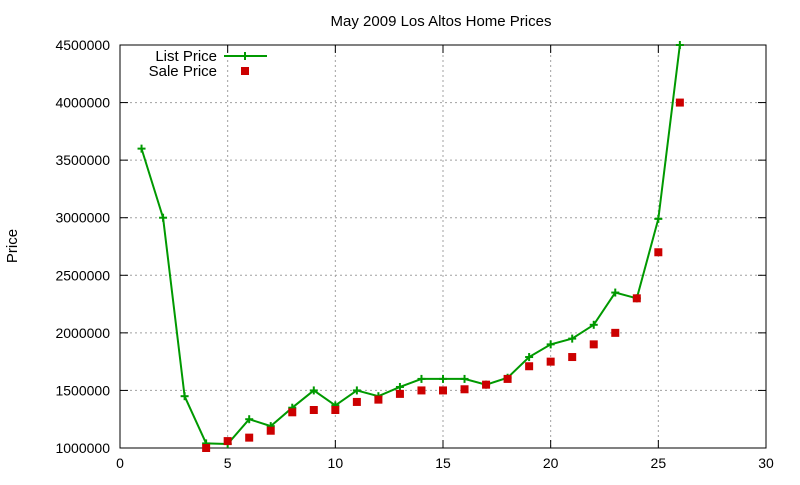 The image size is (800, 485). What do you see at coordinates (441, 21) in the screenshot?
I see `chart-title: May 2009 Los Altos Home Prices` at bounding box center [441, 21].